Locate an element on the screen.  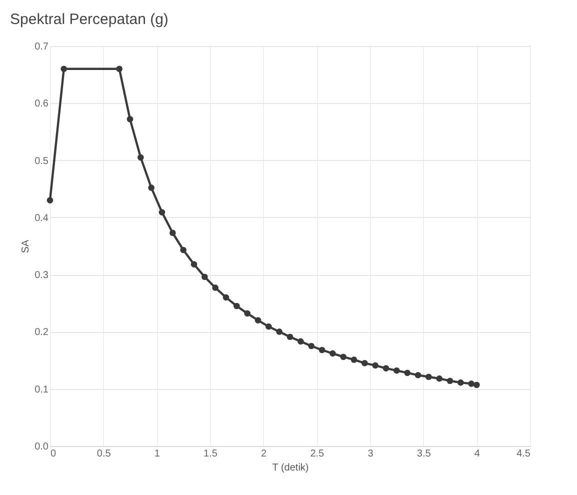
y-tick-label: 0.3 is located at coordinates (41, 276).